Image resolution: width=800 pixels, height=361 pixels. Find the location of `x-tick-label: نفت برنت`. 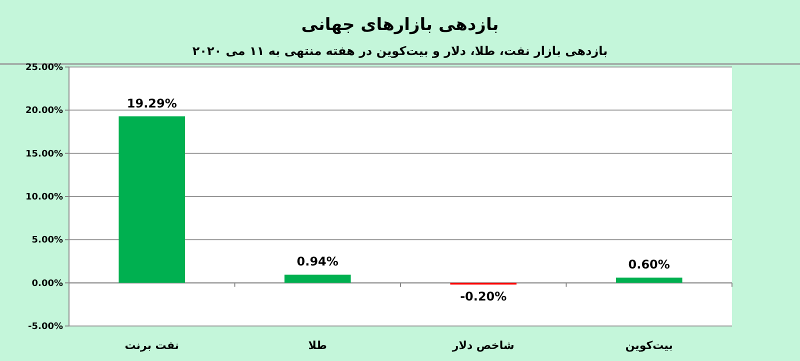

x-tick-label: نفت برنت is located at coordinates (152, 345).